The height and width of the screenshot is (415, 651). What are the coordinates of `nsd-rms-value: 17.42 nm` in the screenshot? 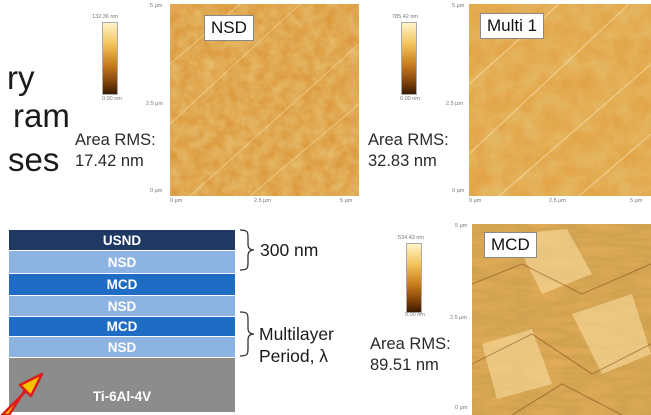 It's located at (109, 161).